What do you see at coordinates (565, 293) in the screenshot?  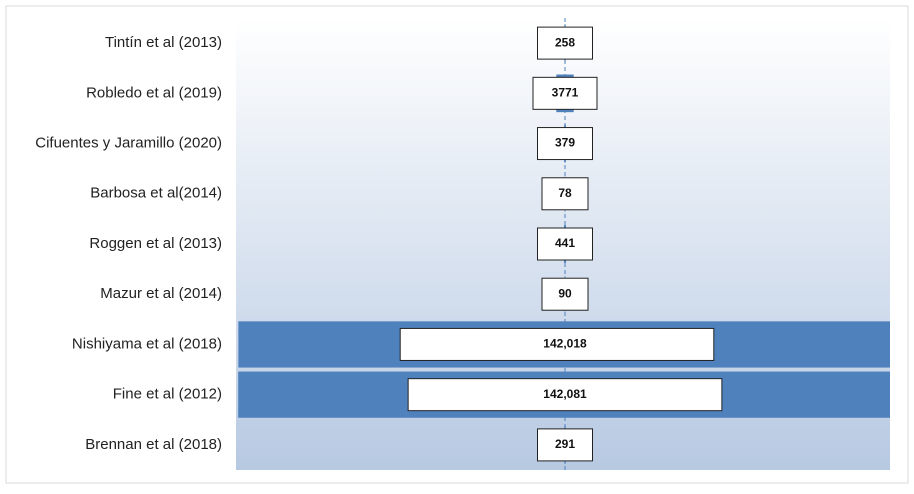 I see `value-label: 90` at bounding box center [565, 293].